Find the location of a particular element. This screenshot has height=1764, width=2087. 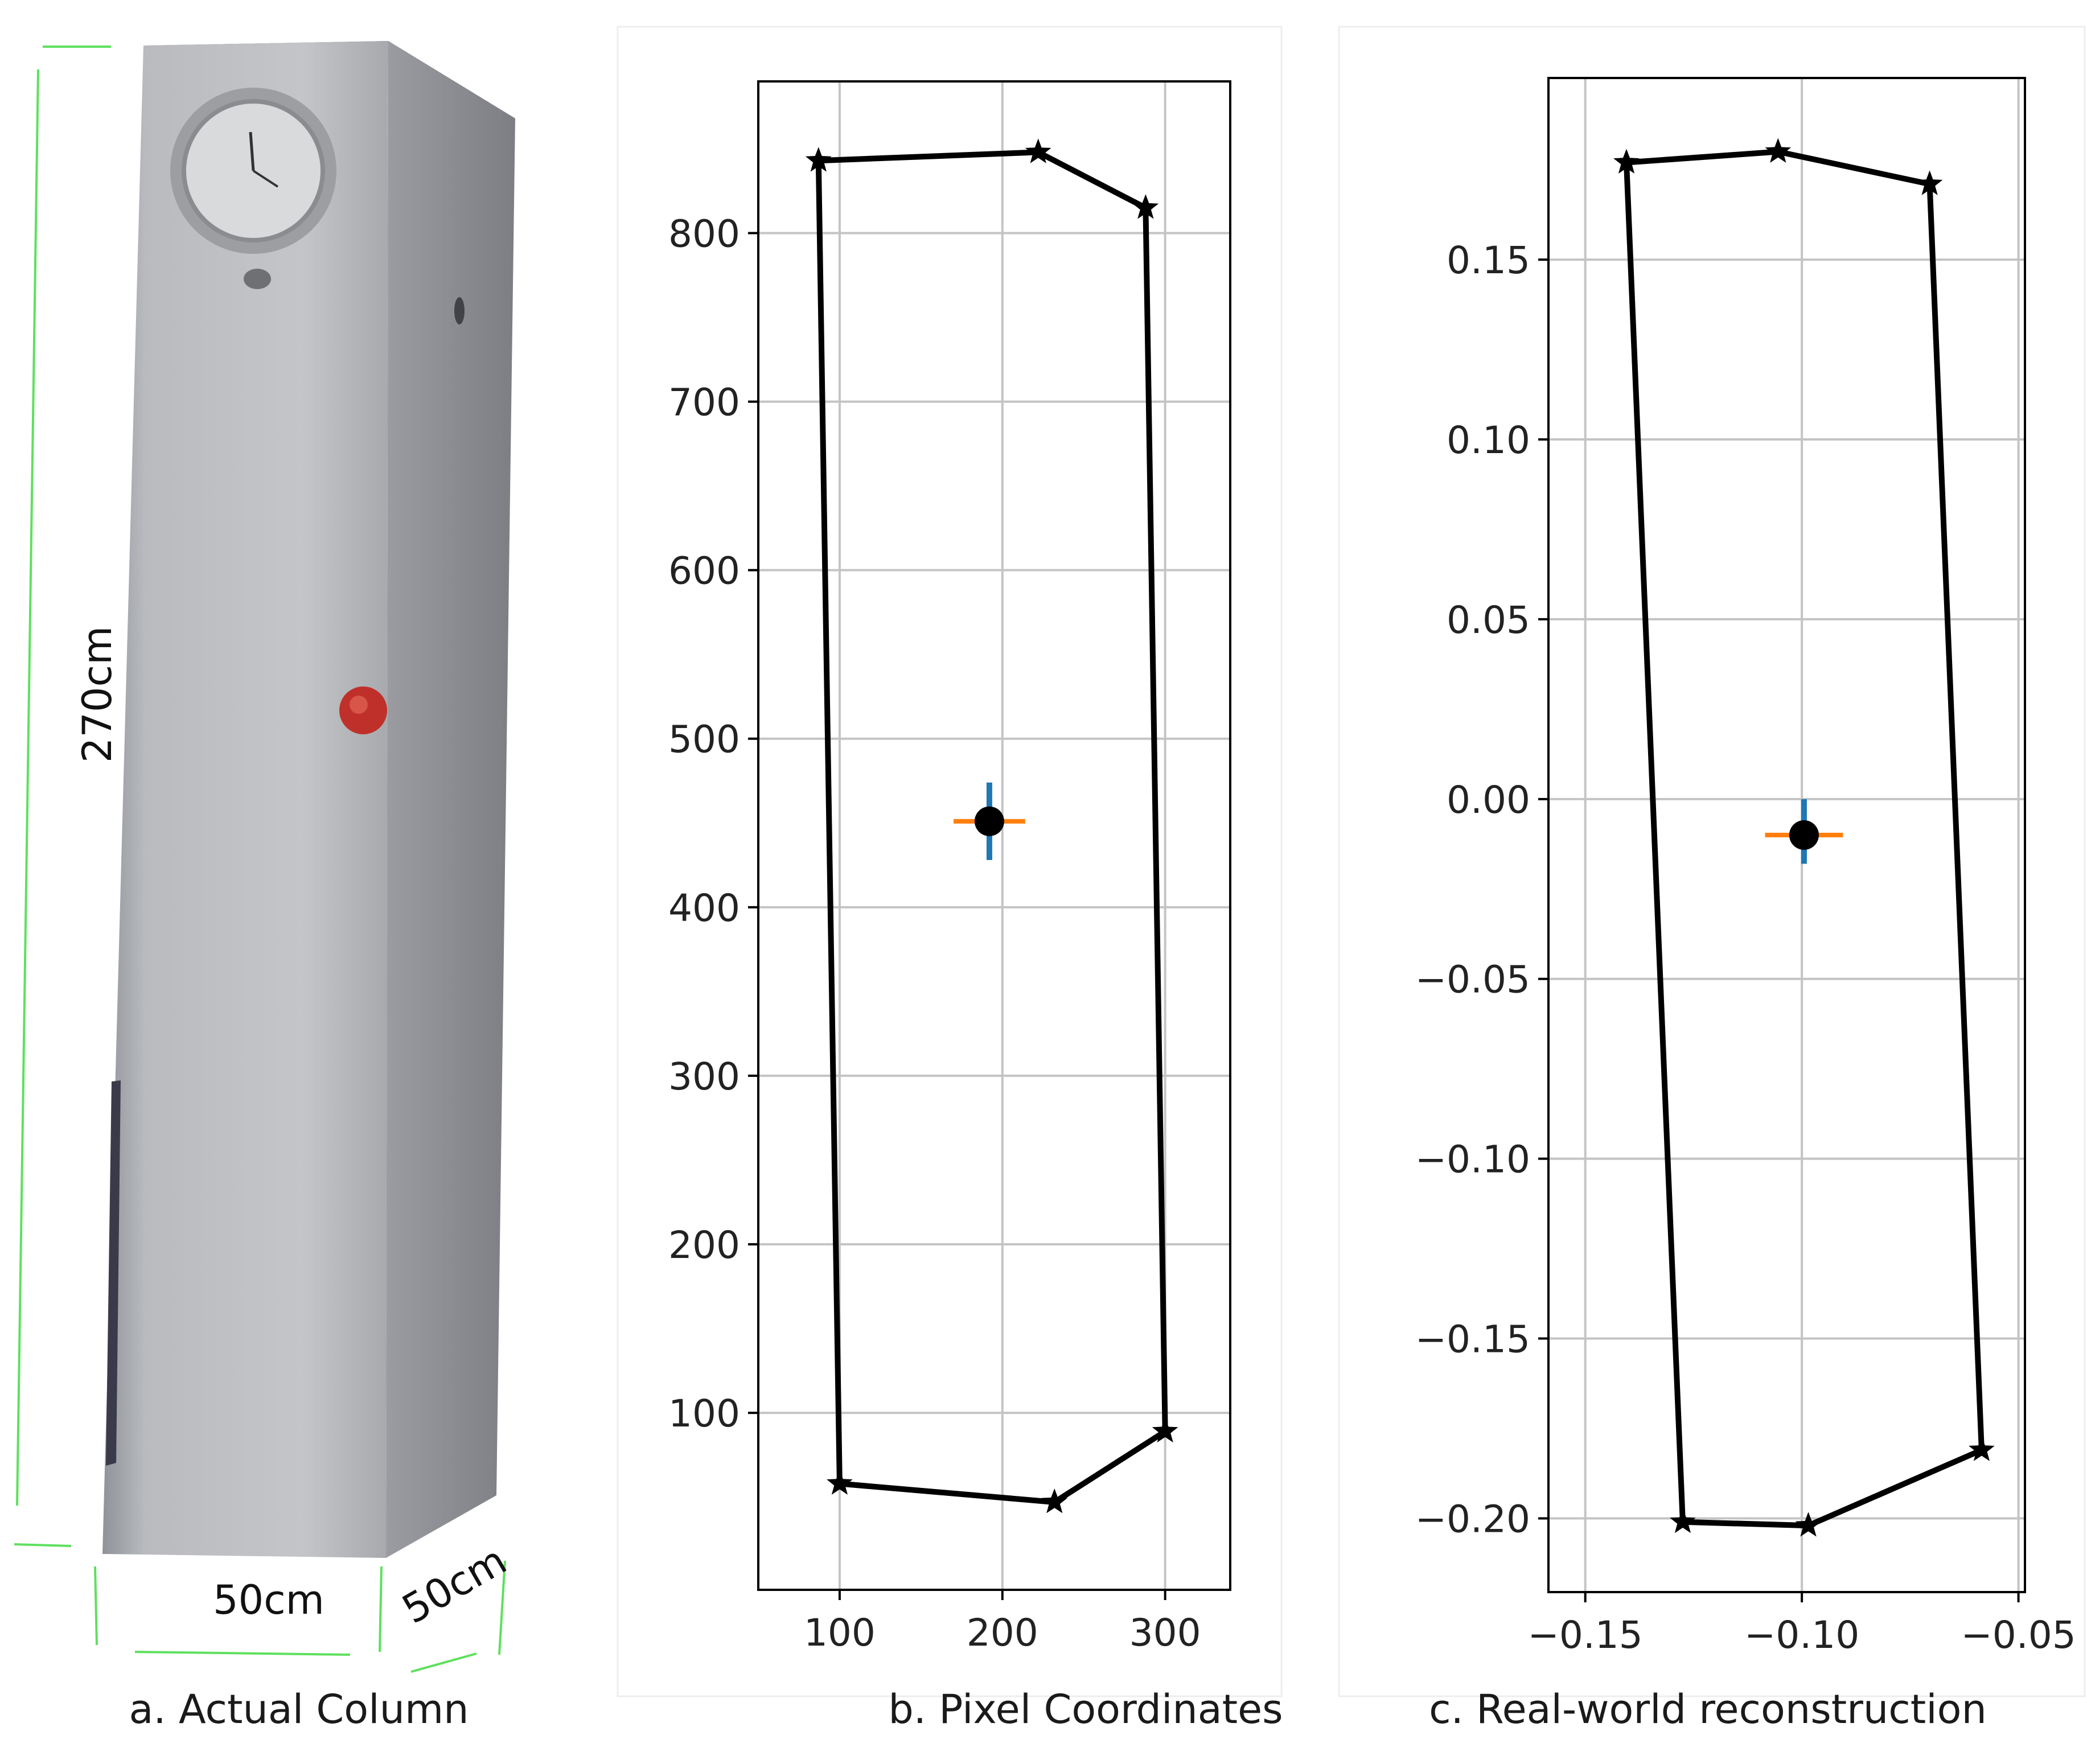

column-front-face is located at coordinates (245, 799).